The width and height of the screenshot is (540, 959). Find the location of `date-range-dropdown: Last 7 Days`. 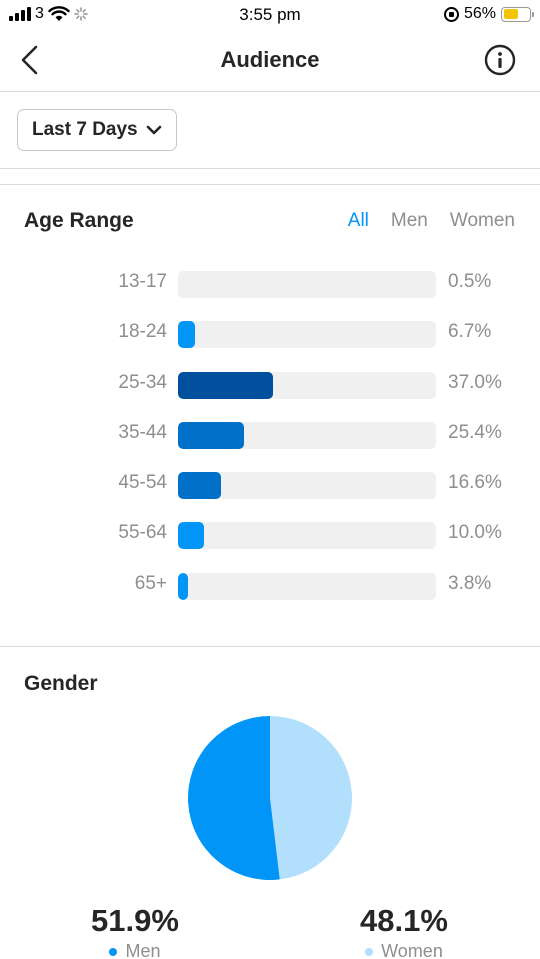

date-range-dropdown: Last 7 Days is located at coordinates (97, 130).